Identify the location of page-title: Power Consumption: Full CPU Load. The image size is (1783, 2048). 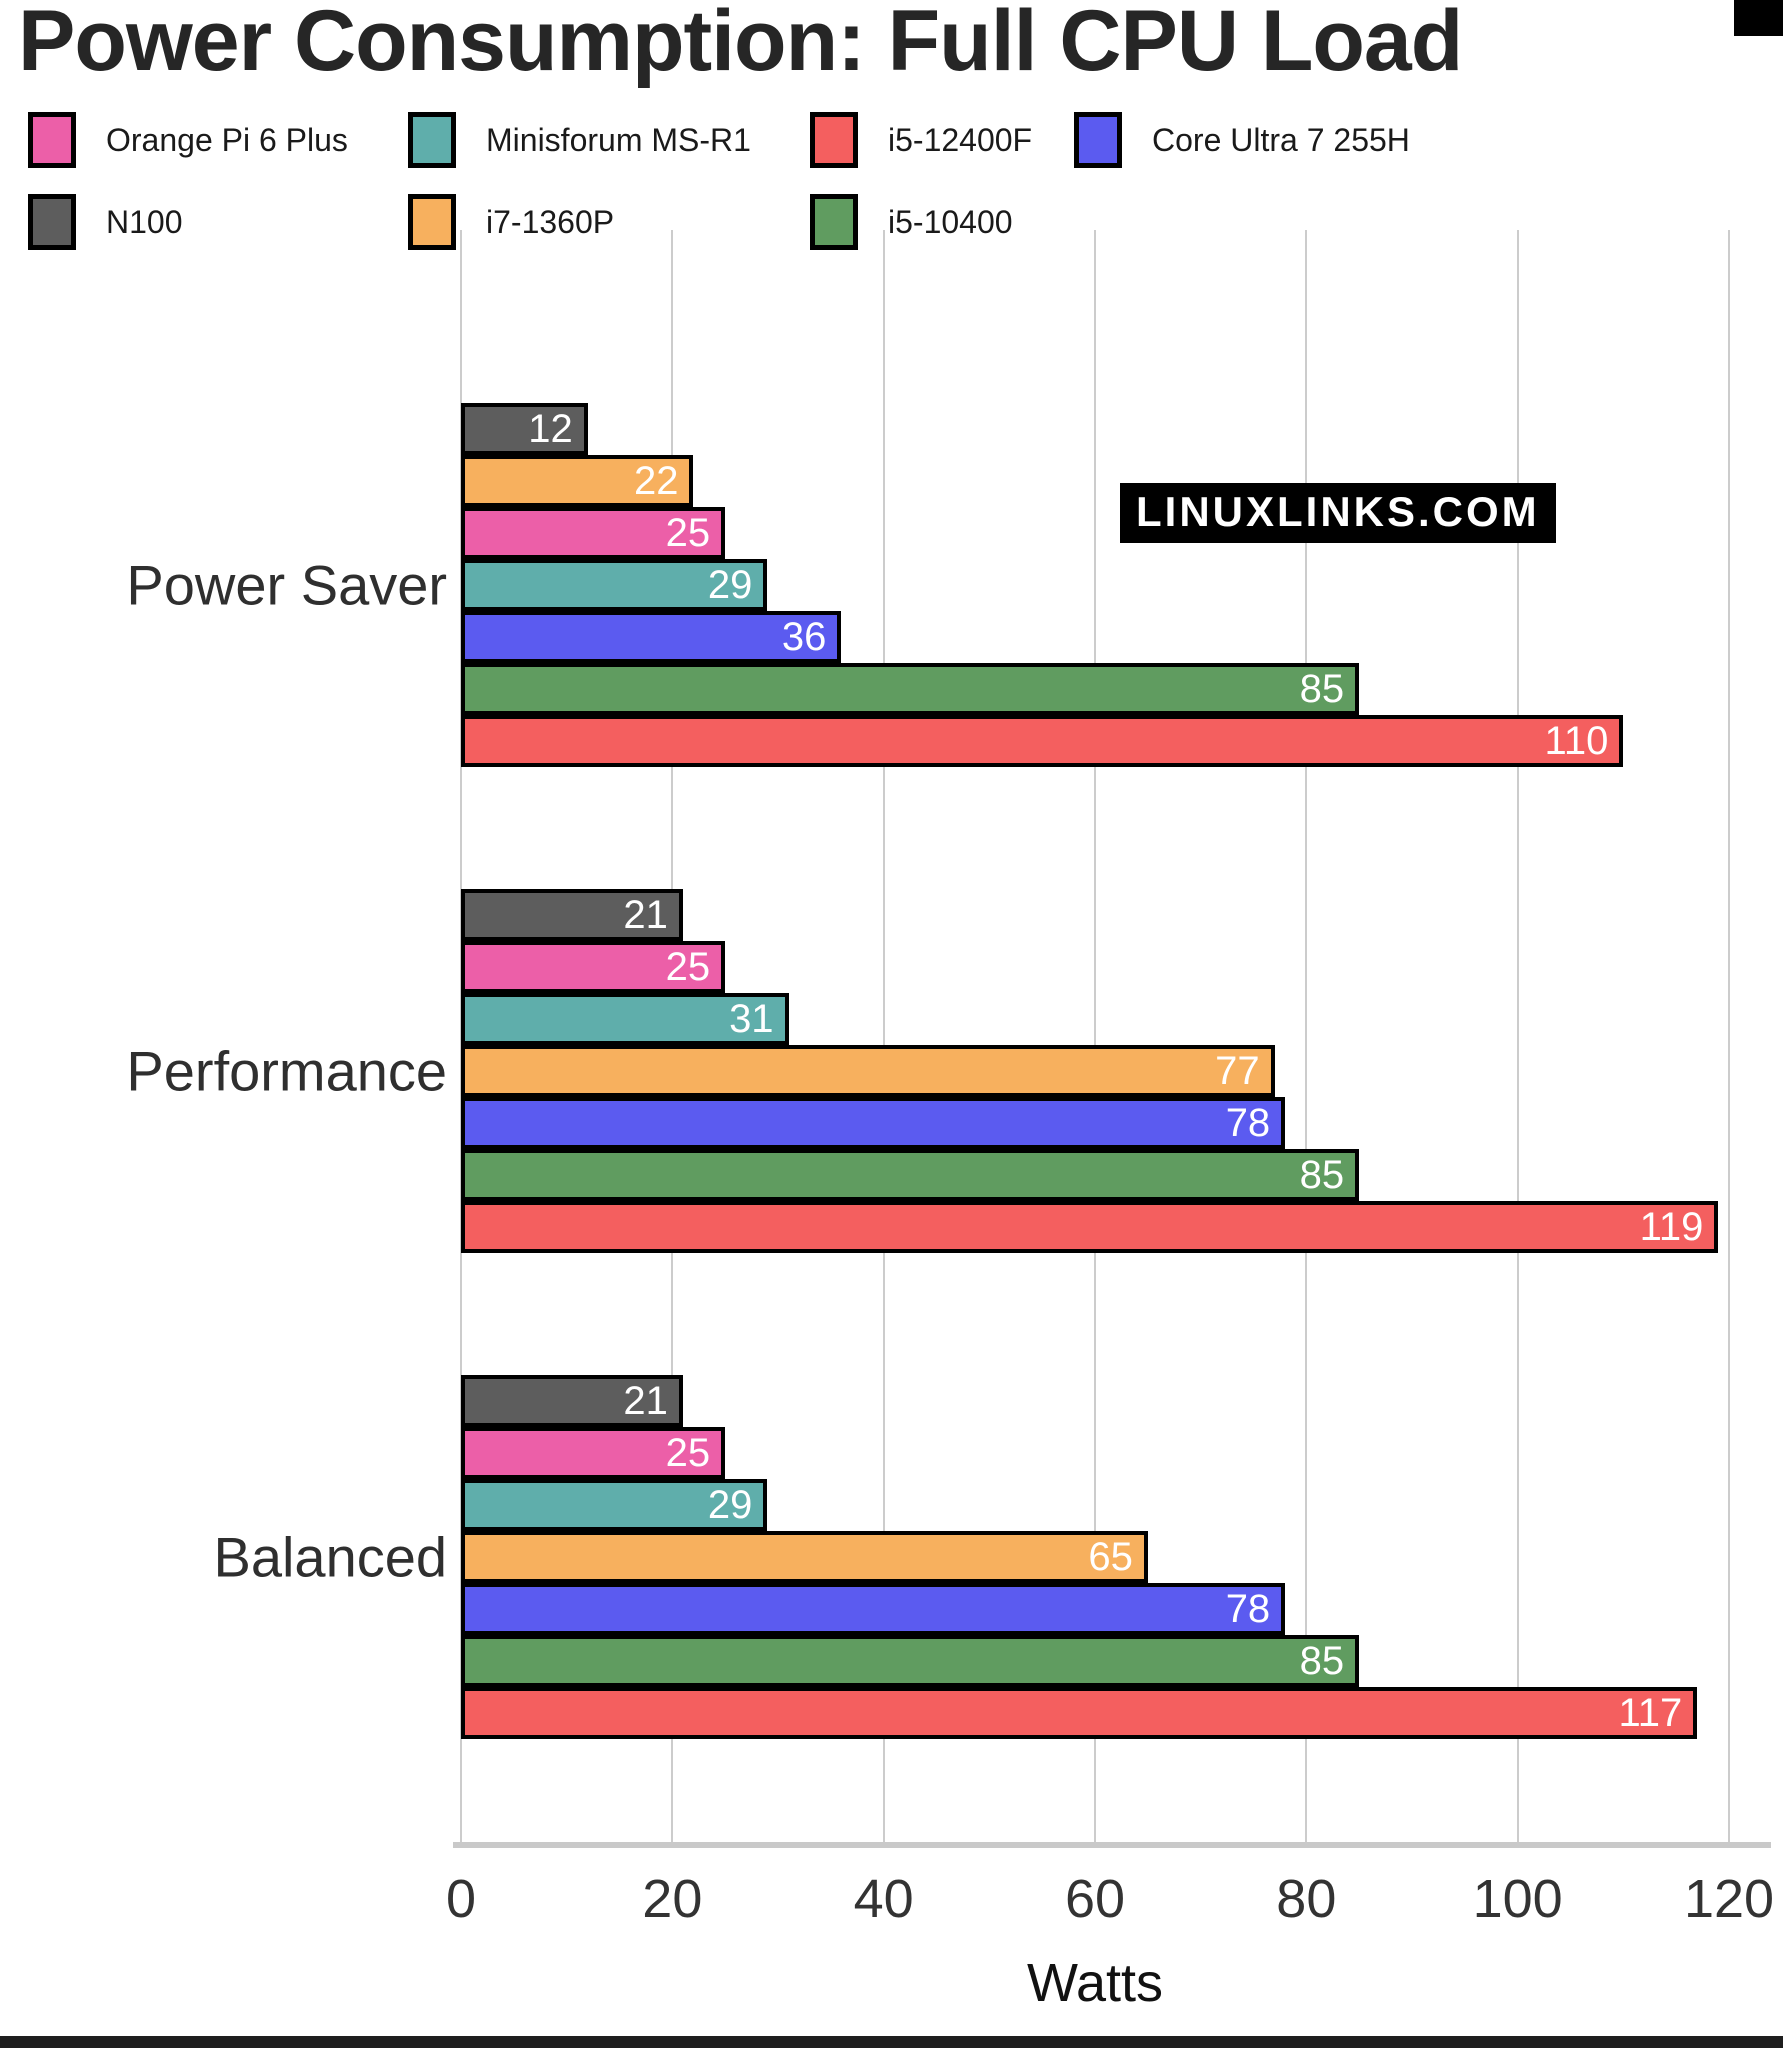
(740, 44).